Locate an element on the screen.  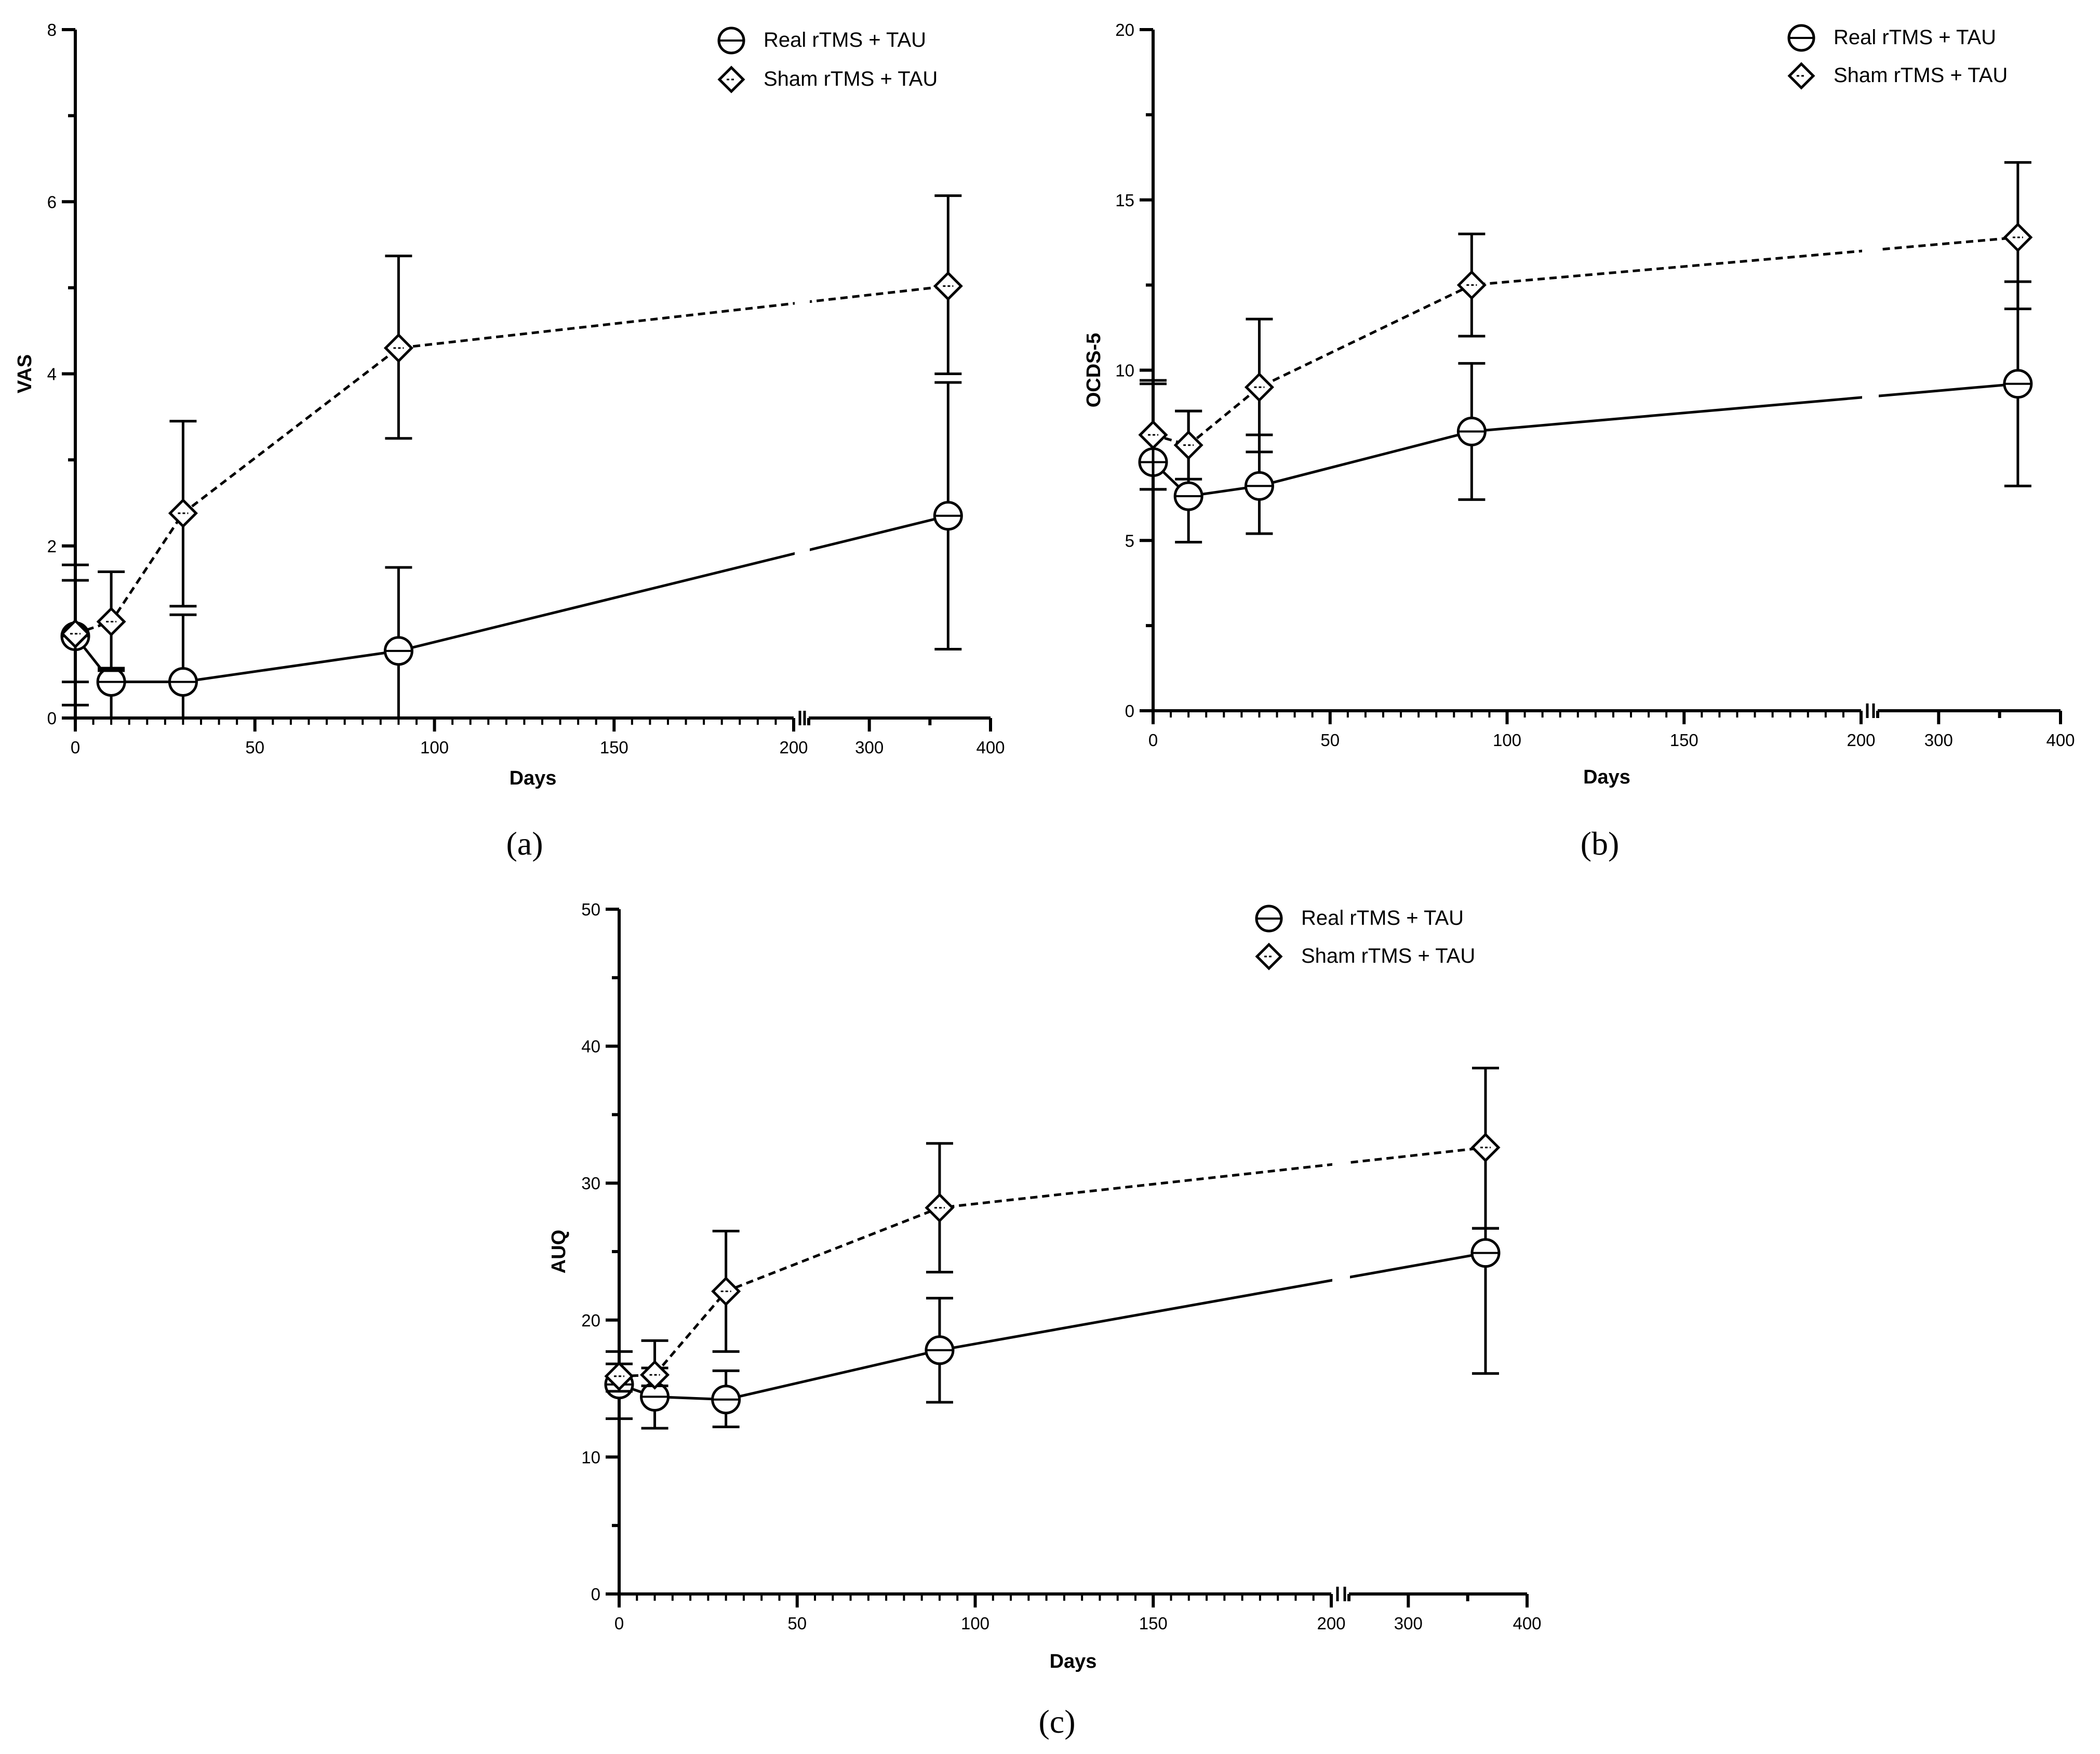
y-tick-label: 30 is located at coordinates (590, 1183).